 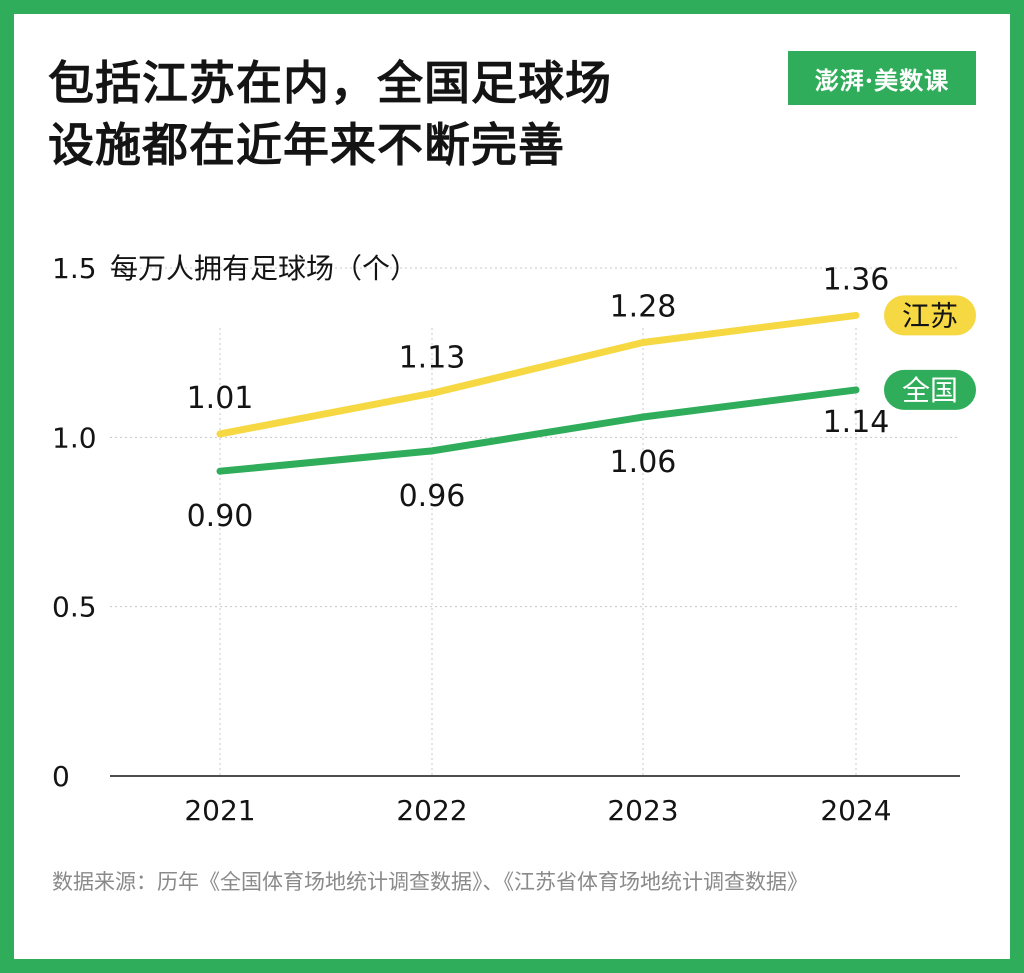 What do you see at coordinates (642, 810) in the screenshot?
I see `x-tick-label: 2023` at bounding box center [642, 810].